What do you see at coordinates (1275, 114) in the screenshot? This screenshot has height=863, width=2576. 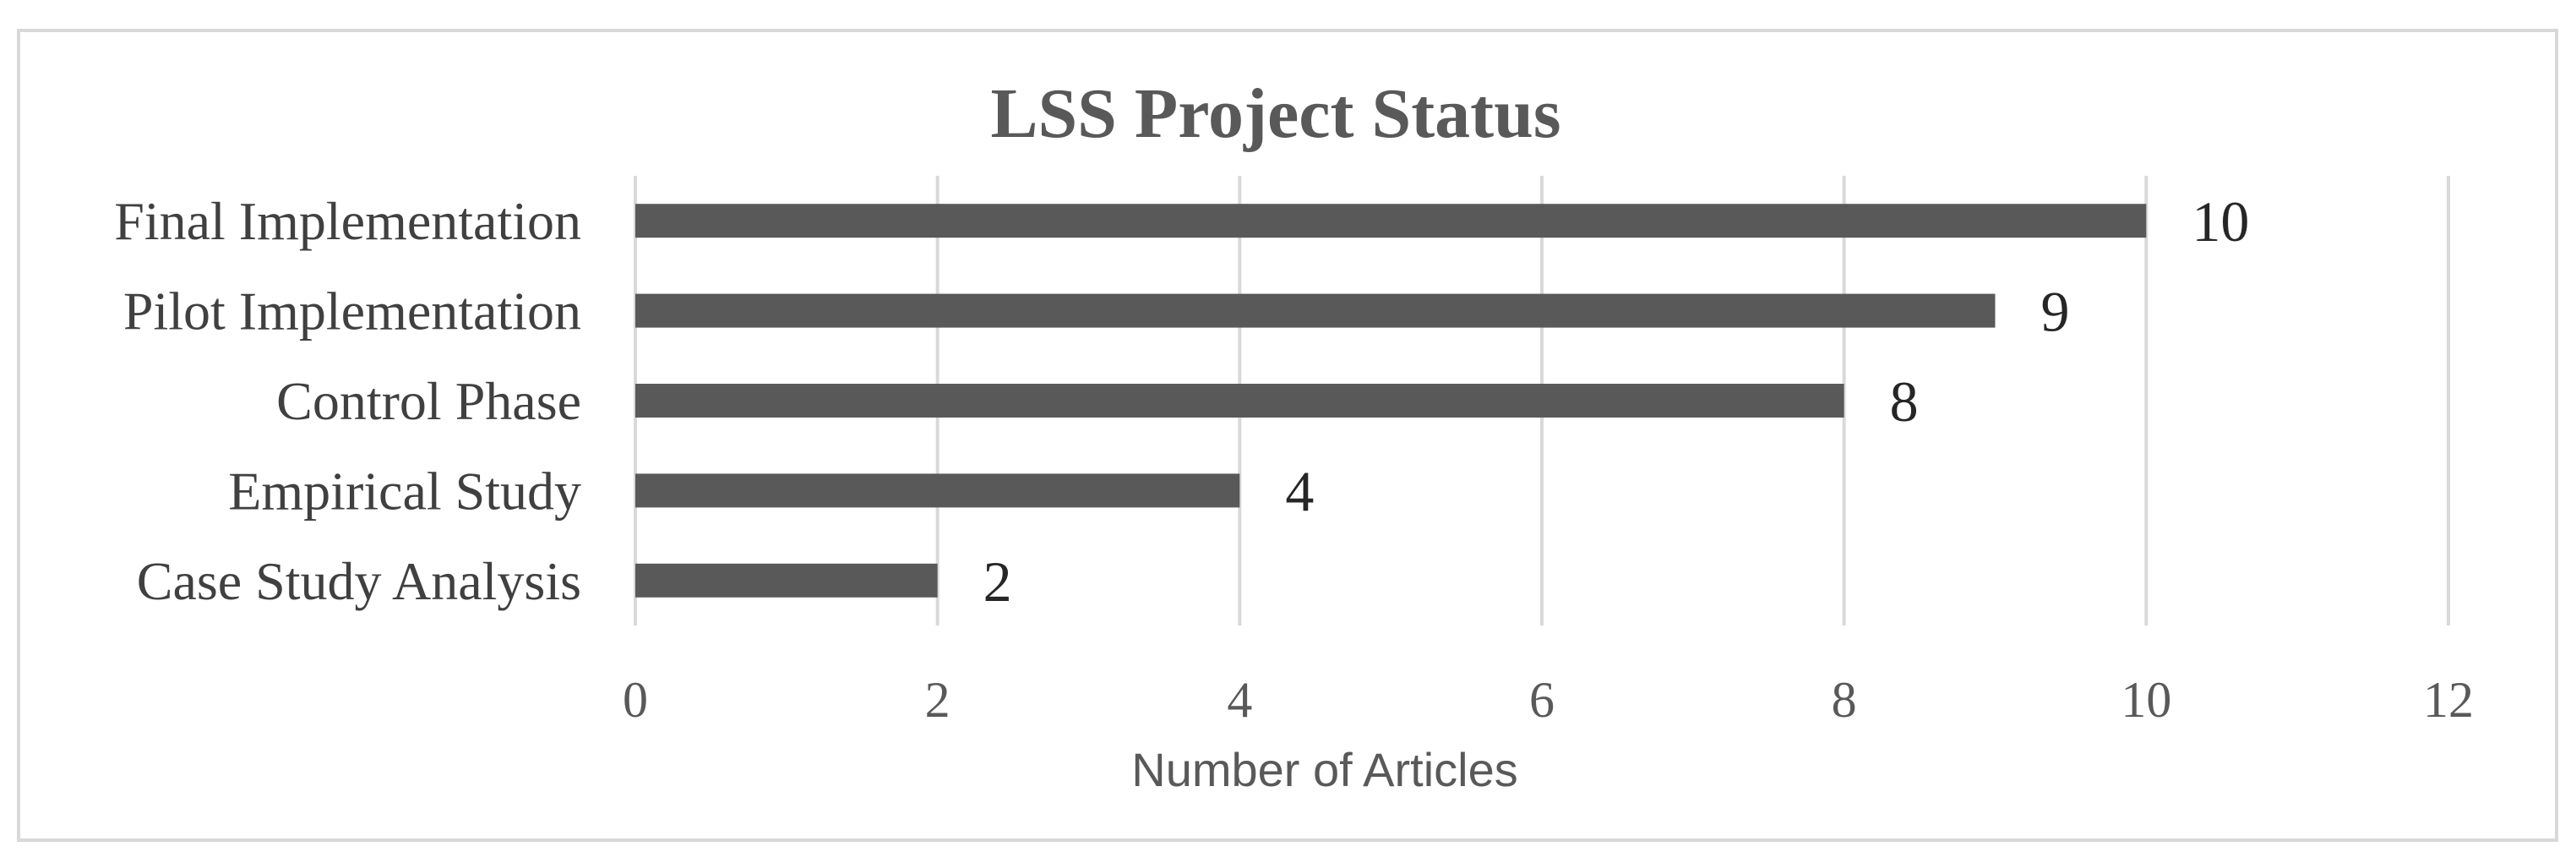 I see `chart-title: LSS Project Status` at bounding box center [1275, 114].